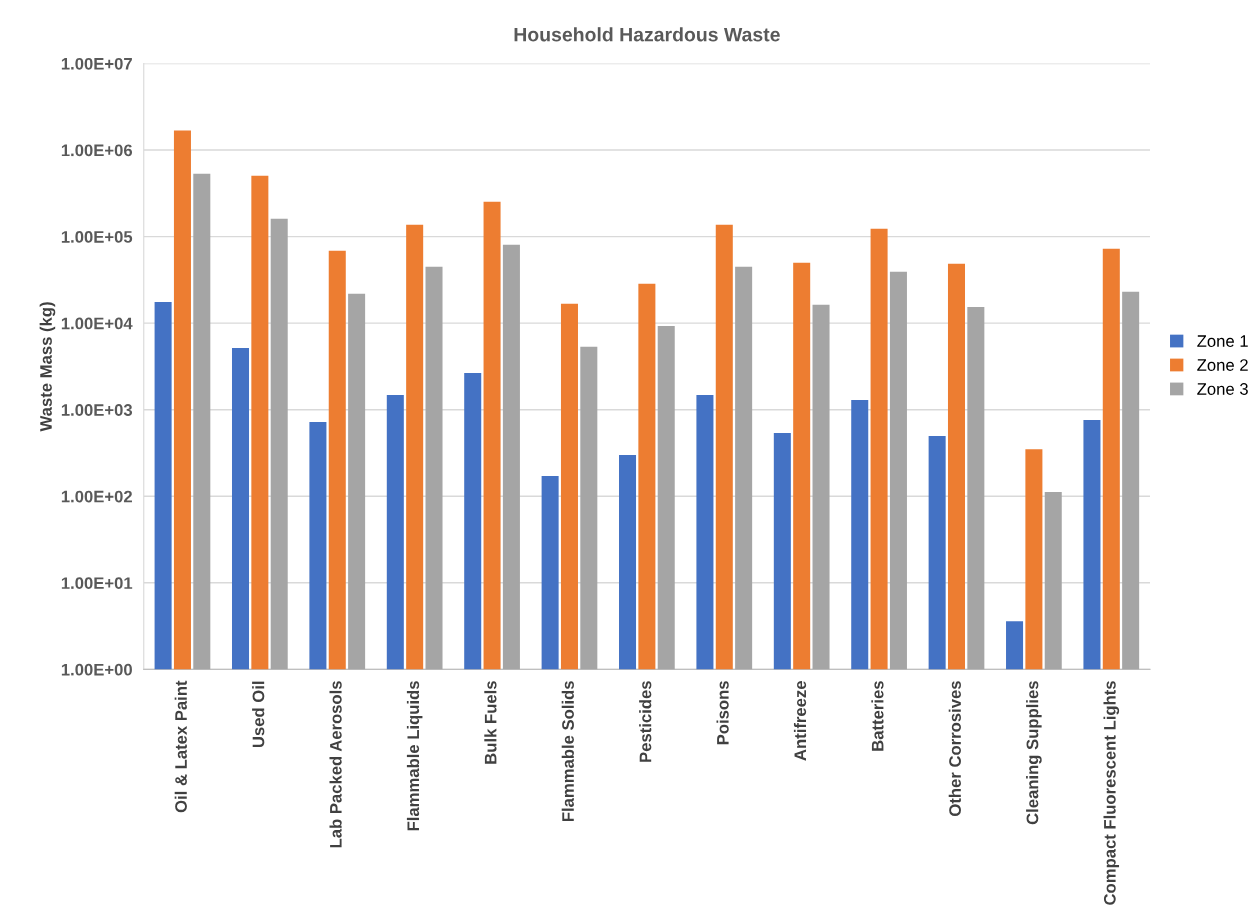 This screenshot has height=907, width=1250. What do you see at coordinates (335, 764) in the screenshot?
I see `x-tick-label: Lab Packed Aerosols` at bounding box center [335, 764].